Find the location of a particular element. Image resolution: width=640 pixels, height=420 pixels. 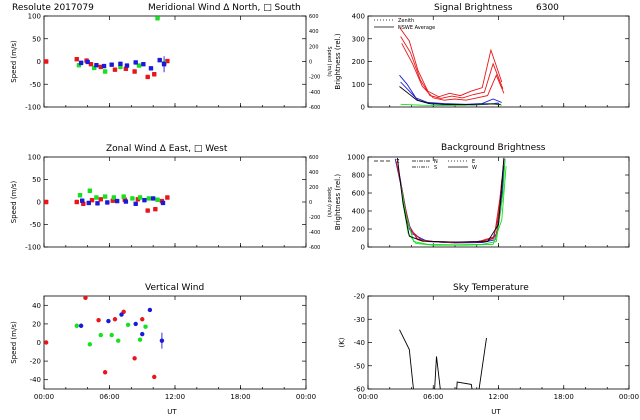

signal-ytick-label: 200 is located at coordinates (358, 62).